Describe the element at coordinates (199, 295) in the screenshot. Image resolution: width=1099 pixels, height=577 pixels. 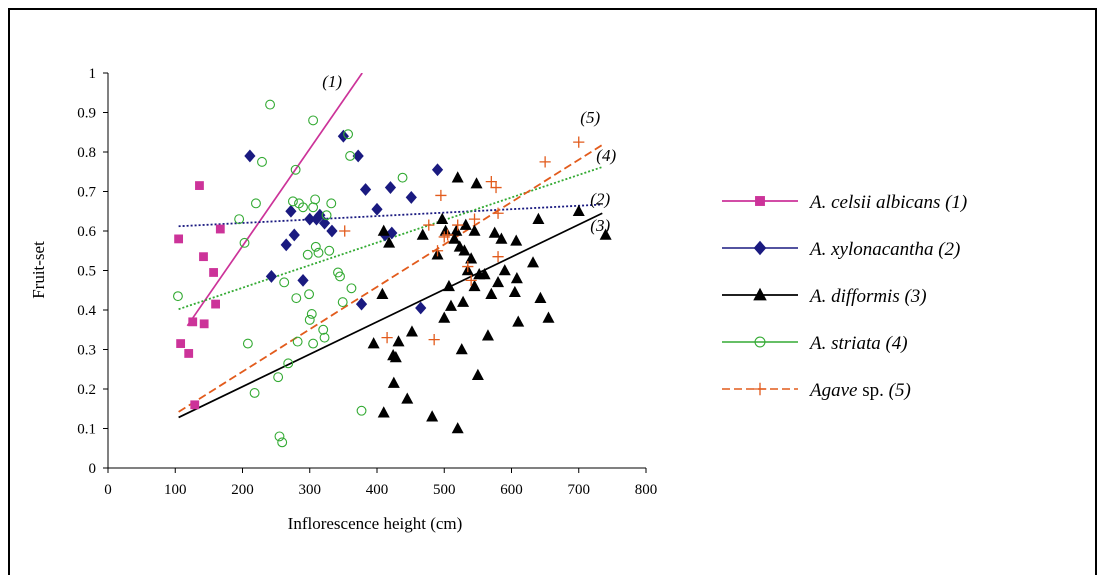
I see `series-1-points` at that location.